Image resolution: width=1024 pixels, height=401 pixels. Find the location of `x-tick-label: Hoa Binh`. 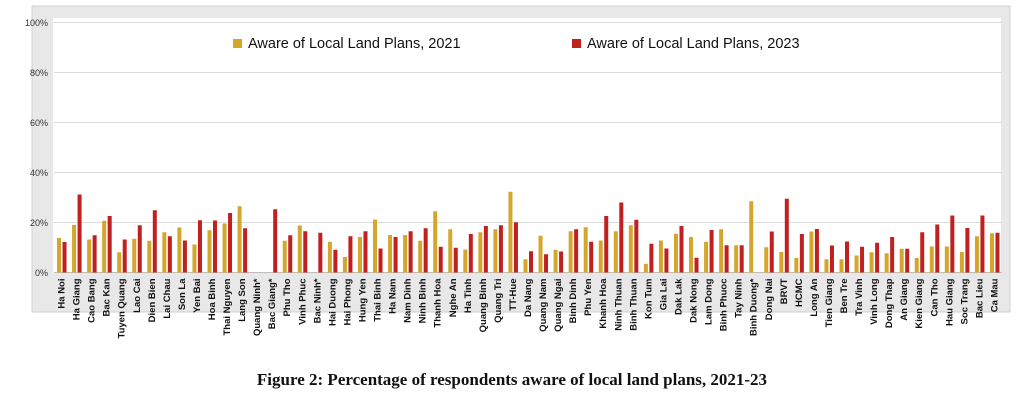

x-tick-label: Hoa Binh is located at coordinates (212, 299).